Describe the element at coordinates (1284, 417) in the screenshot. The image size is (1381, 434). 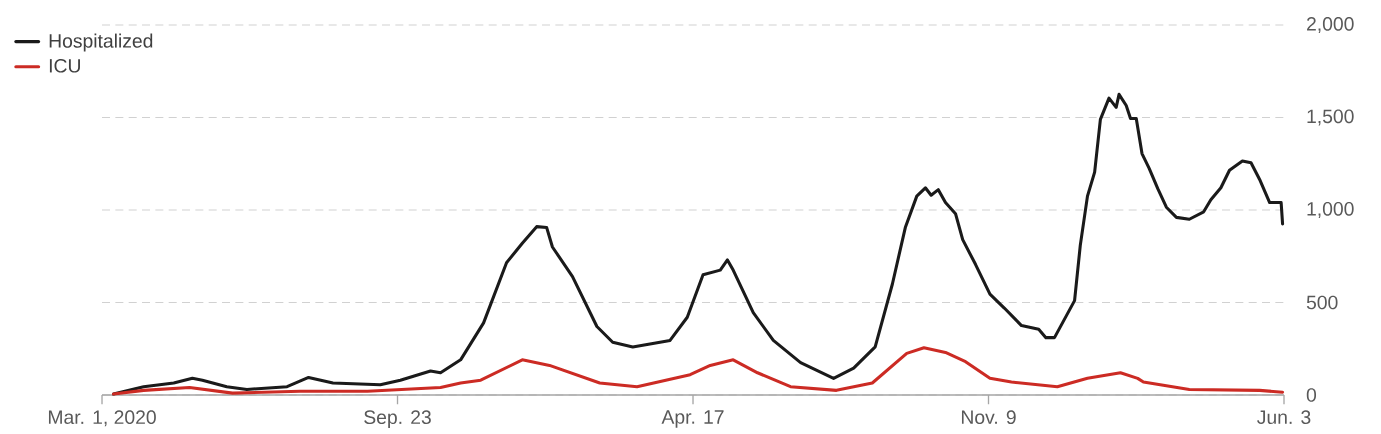
I see `x-tick-label: Jun. 3` at that location.